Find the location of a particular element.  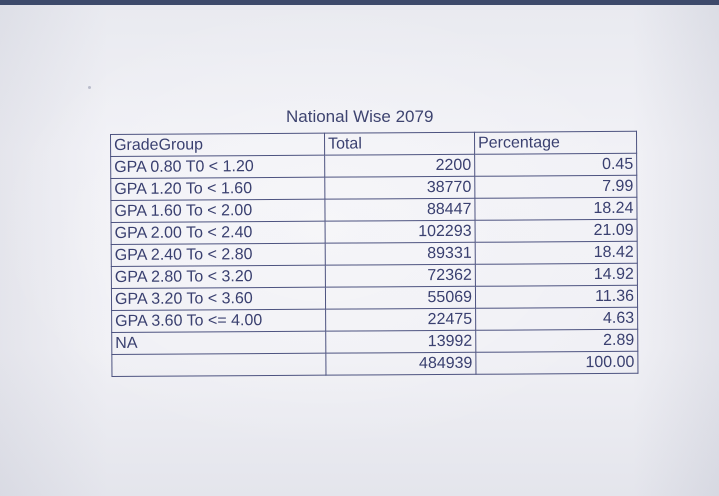

cell-percentage: 21.09 is located at coordinates (556, 231).